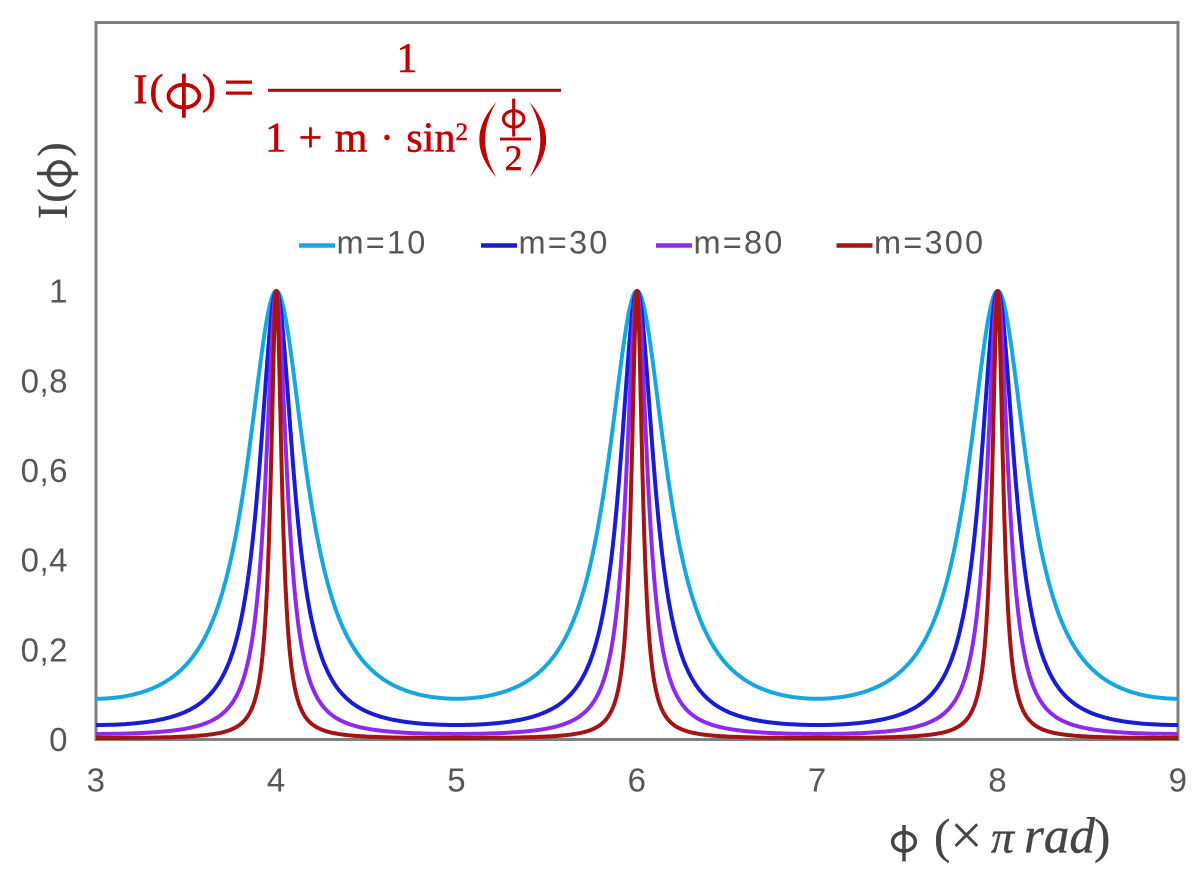 Image resolution: width=1200 pixels, height=880 pixels. Describe the element at coordinates (44, 380) in the screenshot. I see `svg-text: 0,8` at that location.